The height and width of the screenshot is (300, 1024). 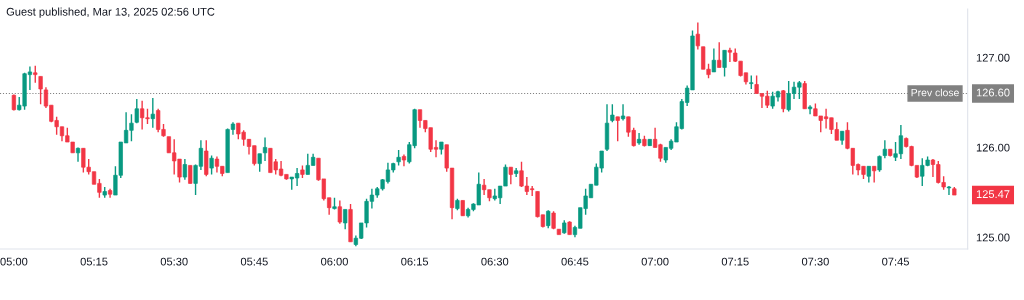 What do you see at coordinates (935, 92) in the screenshot?
I see `ref-line-label: Prev close` at bounding box center [935, 92].